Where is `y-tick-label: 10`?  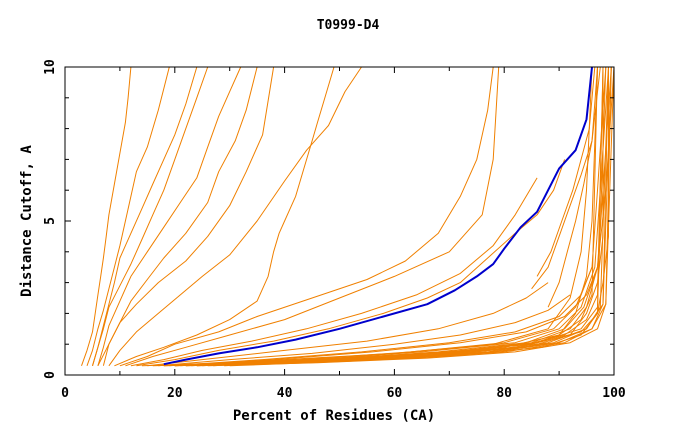
y-tick-label: 10 is located at coordinates (50, 67).